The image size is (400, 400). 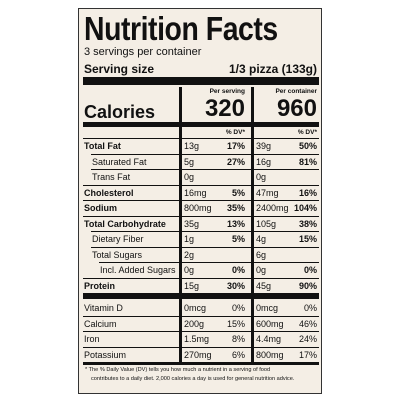 I want to click on daily-value: 8%, so click(x=238, y=339).